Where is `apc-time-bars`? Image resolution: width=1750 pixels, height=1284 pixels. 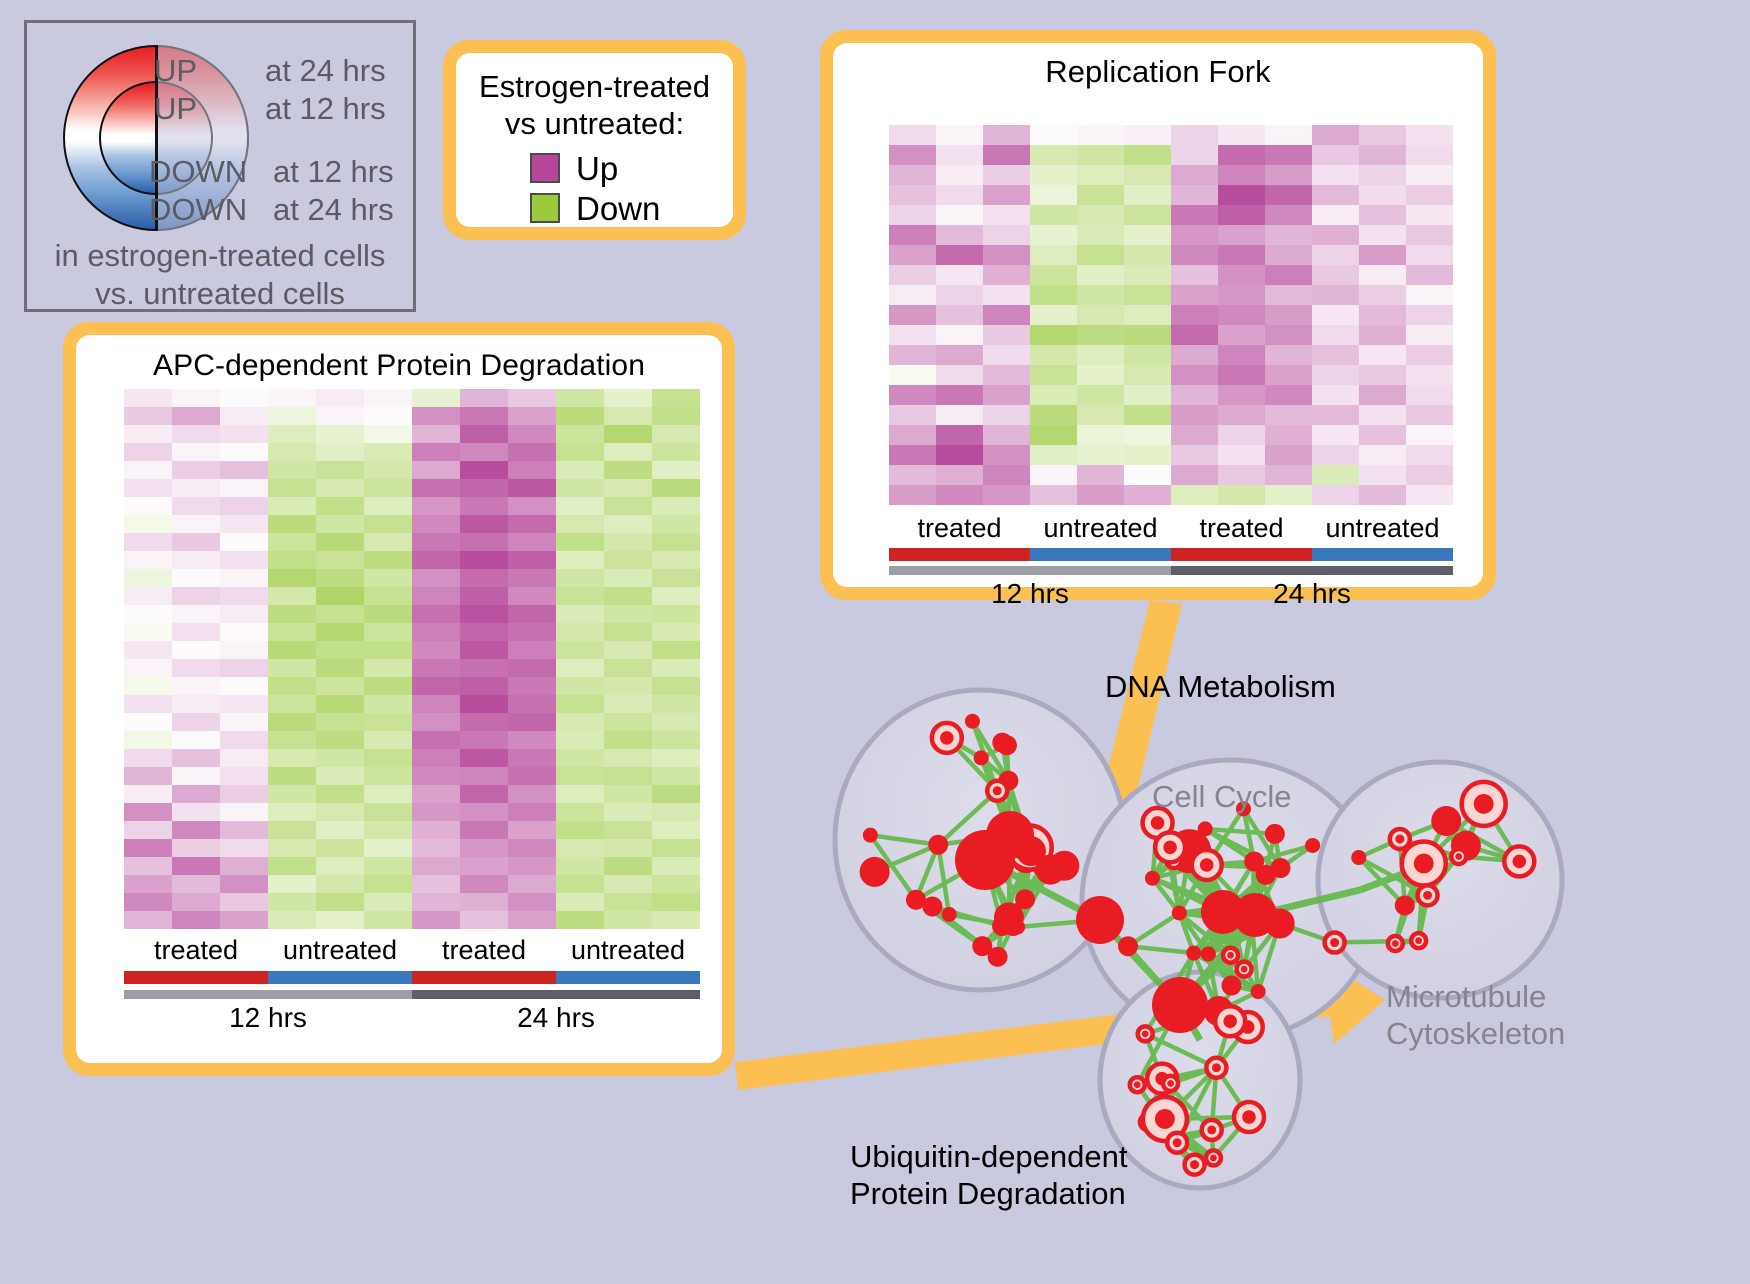 apc-time-bars is located at coordinates (412, 994).